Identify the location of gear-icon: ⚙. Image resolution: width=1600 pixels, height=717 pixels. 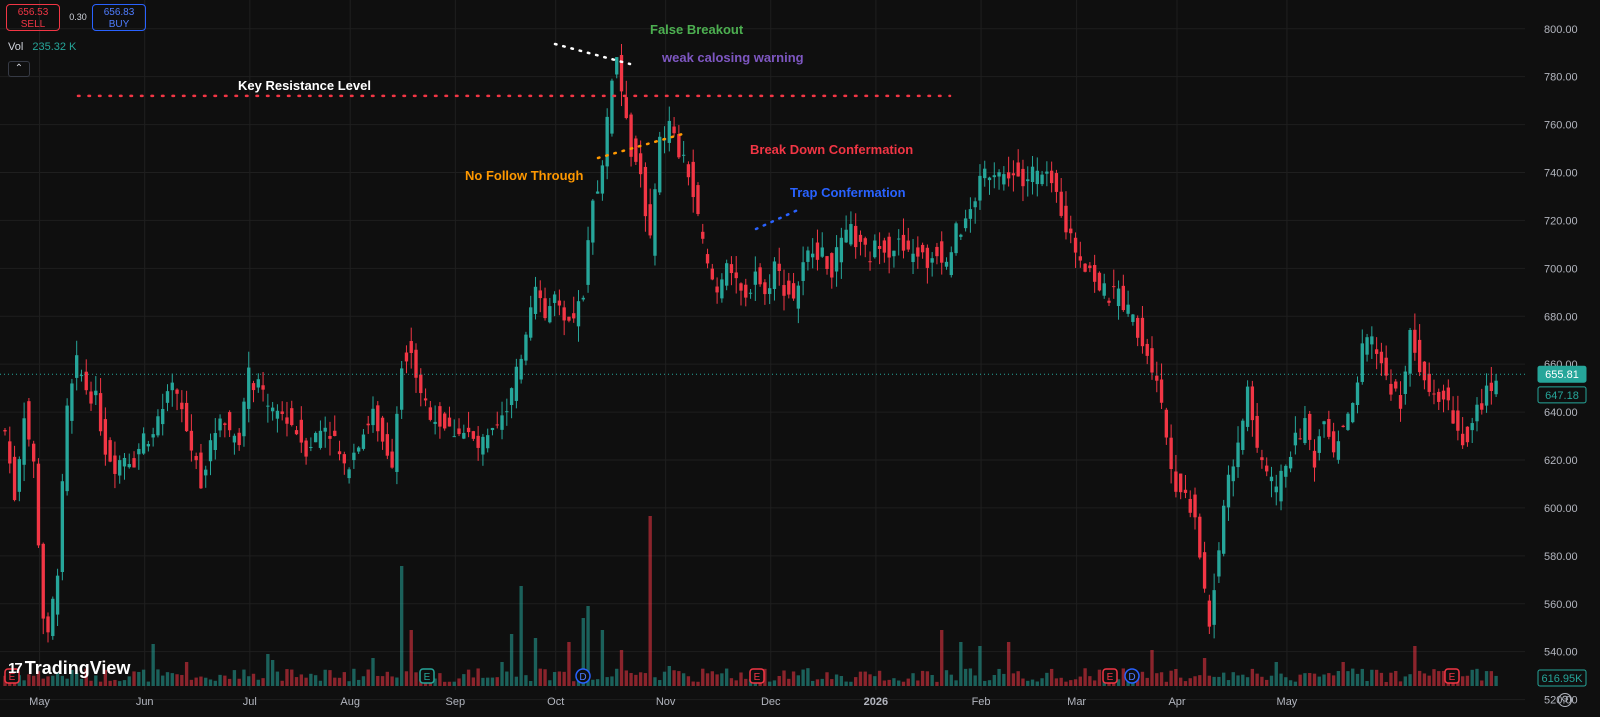
(1565, 700).